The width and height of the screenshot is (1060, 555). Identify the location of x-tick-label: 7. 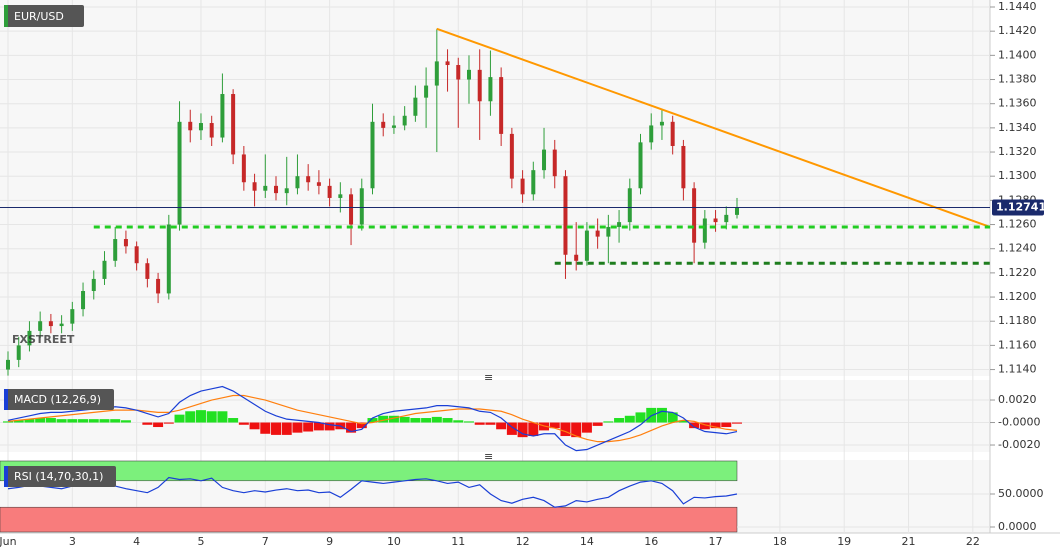
(265, 541).